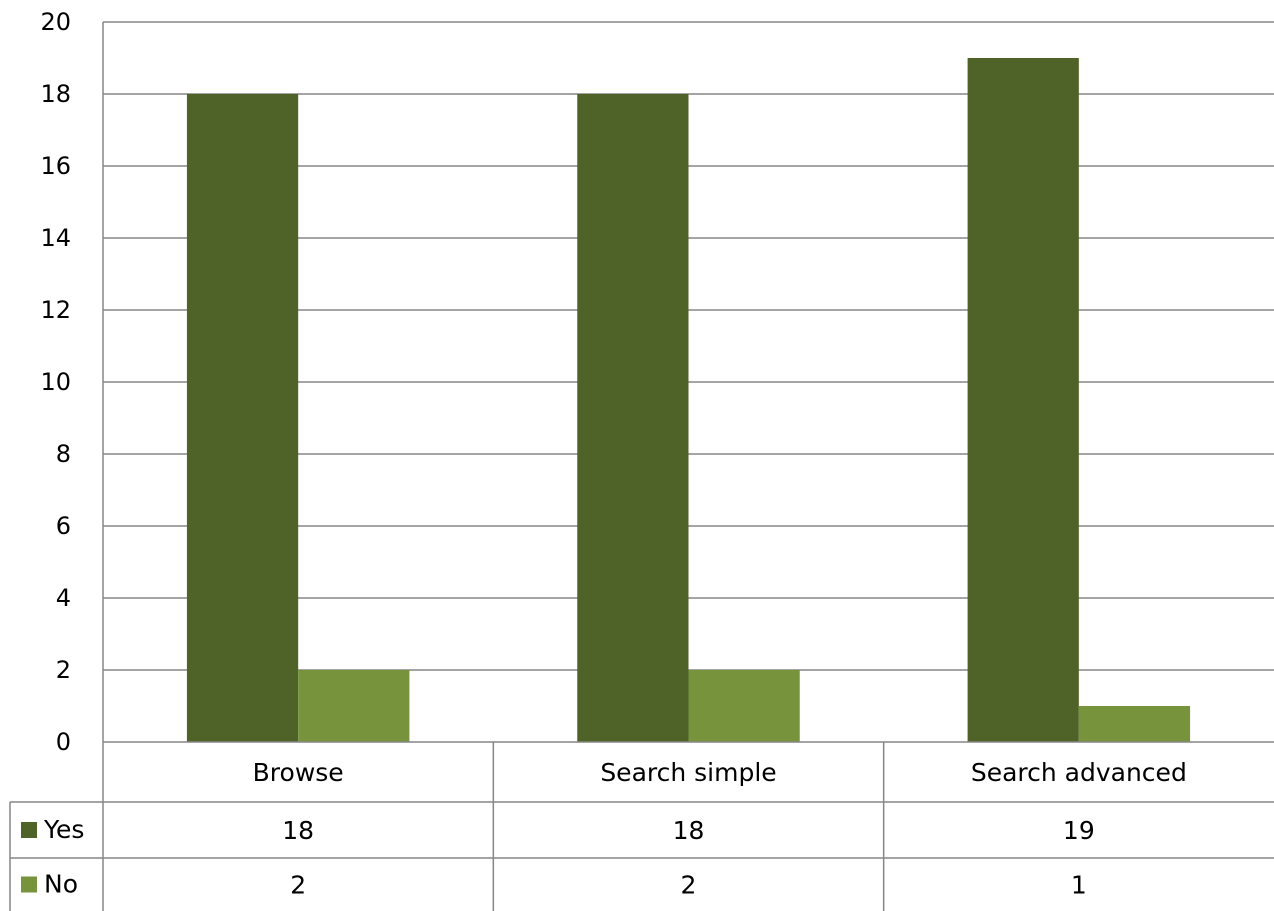 The image size is (1274, 911). What do you see at coordinates (298, 772) in the screenshot?
I see `category-label: Browse` at bounding box center [298, 772].